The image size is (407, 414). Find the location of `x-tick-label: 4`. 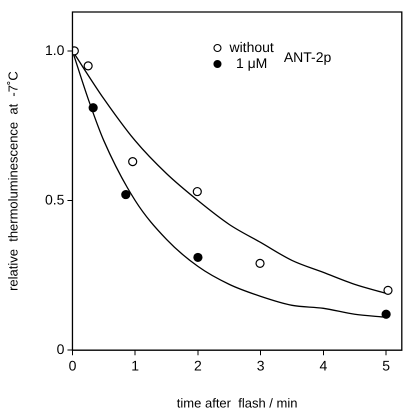

x-tick-label: 4 is located at coordinates (323, 365).